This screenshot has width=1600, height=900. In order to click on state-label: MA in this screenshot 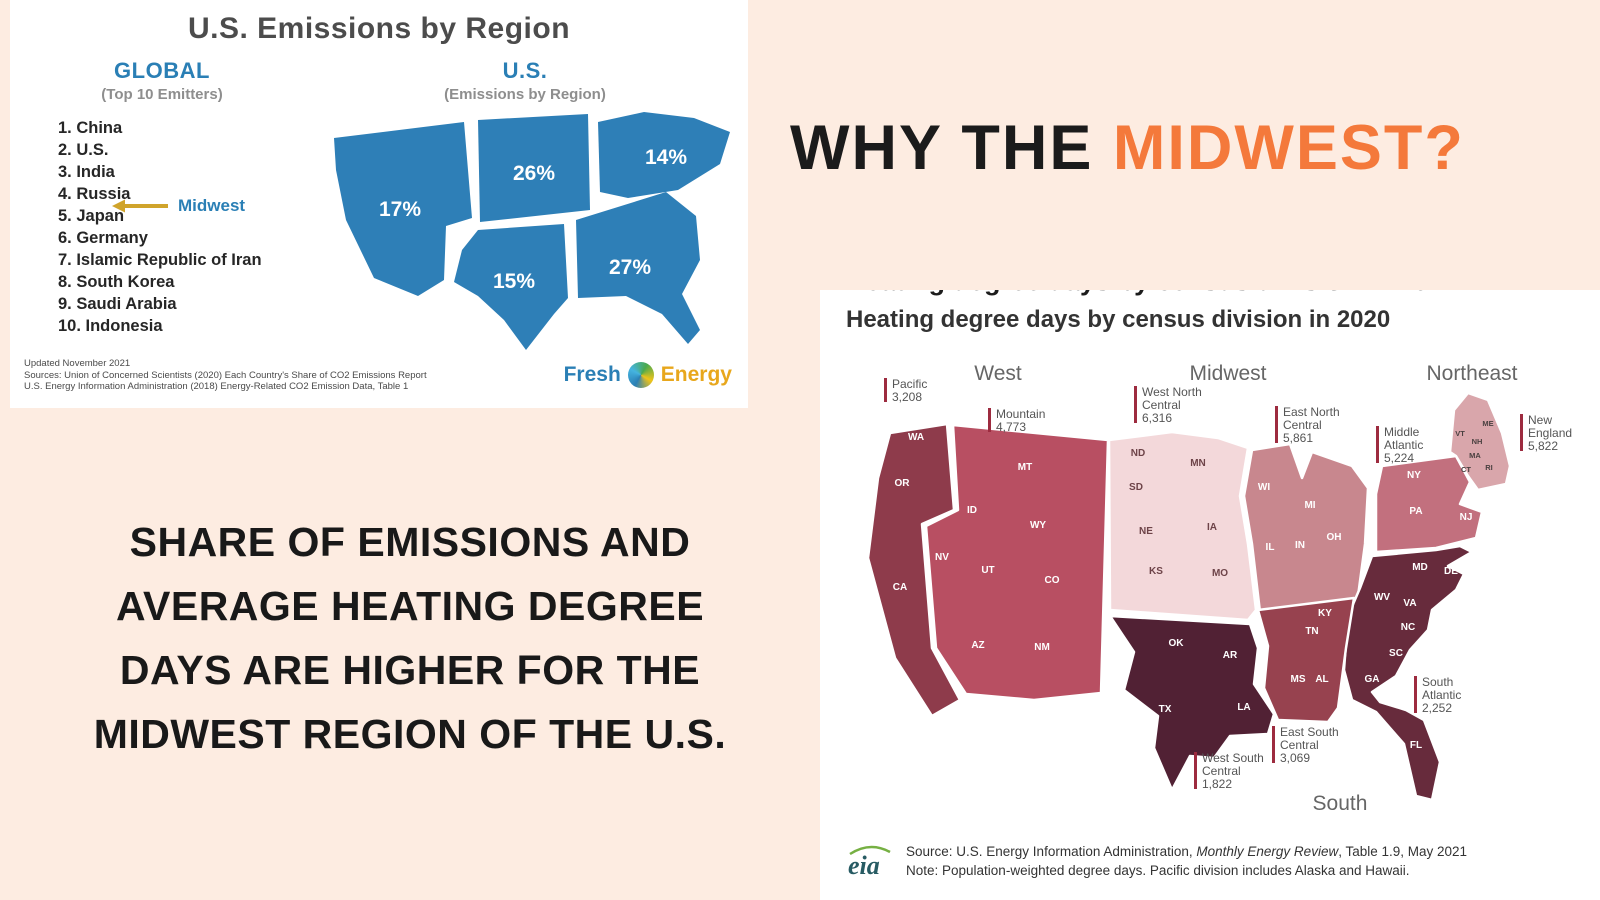, I will do `click(1475, 455)`.